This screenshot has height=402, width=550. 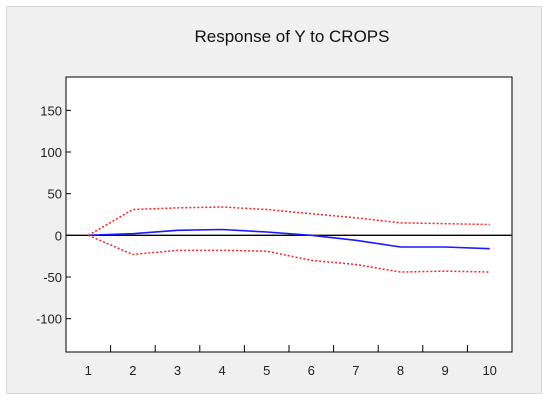 I want to click on x-tick-label: 7, so click(x=355, y=370).